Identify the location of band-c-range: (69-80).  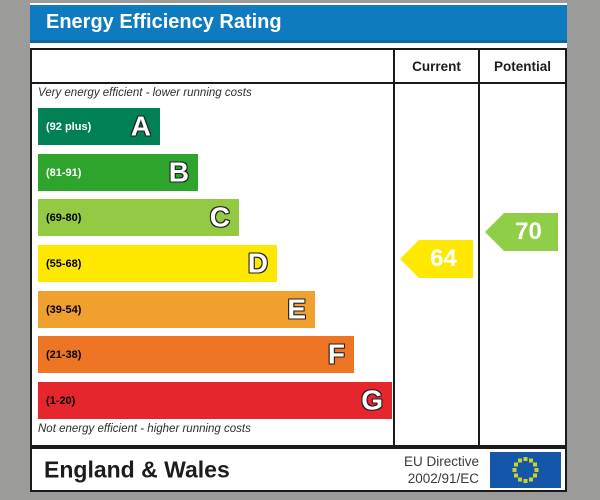
(64, 217).